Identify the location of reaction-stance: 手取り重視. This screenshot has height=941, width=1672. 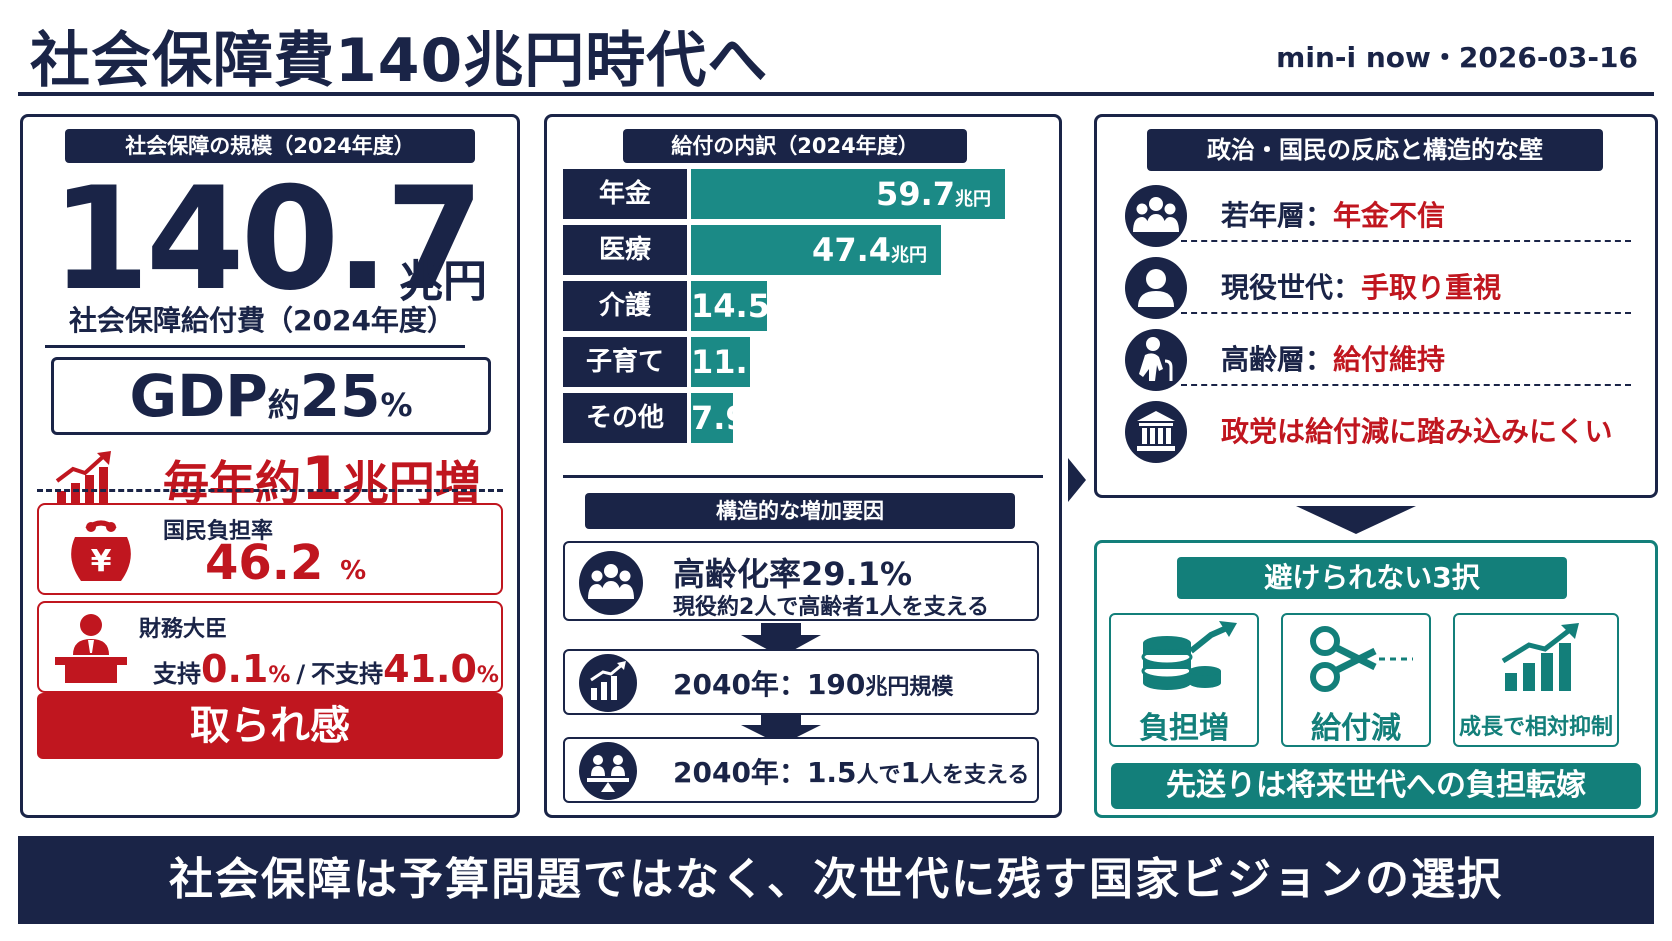
(1431, 287).